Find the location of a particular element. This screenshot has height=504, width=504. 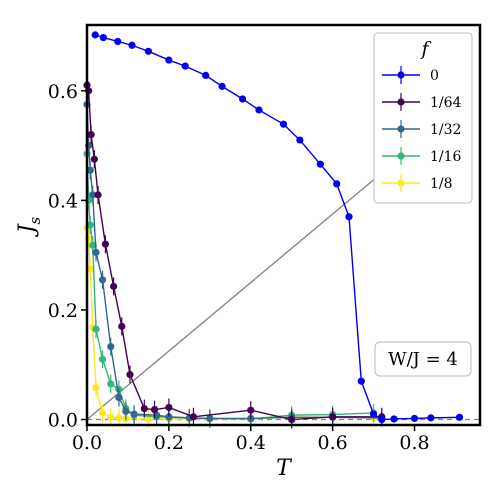

y-tick-label: 0.0 is located at coordinates (63, 421).